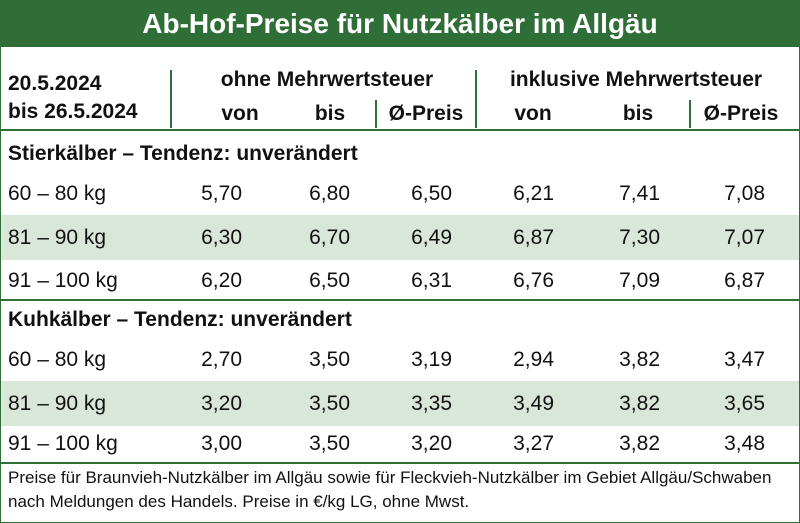  I want to click on price-cell: 6,21, so click(533, 193).